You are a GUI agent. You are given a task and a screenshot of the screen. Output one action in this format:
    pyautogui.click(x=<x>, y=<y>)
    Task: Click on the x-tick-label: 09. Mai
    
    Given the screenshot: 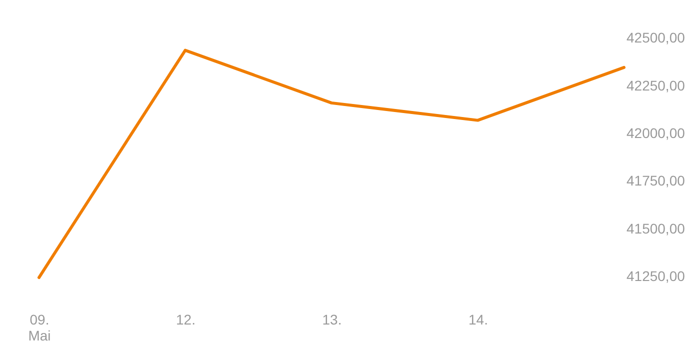 What is the action you would take?
    pyautogui.click(x=39, y=328)
    